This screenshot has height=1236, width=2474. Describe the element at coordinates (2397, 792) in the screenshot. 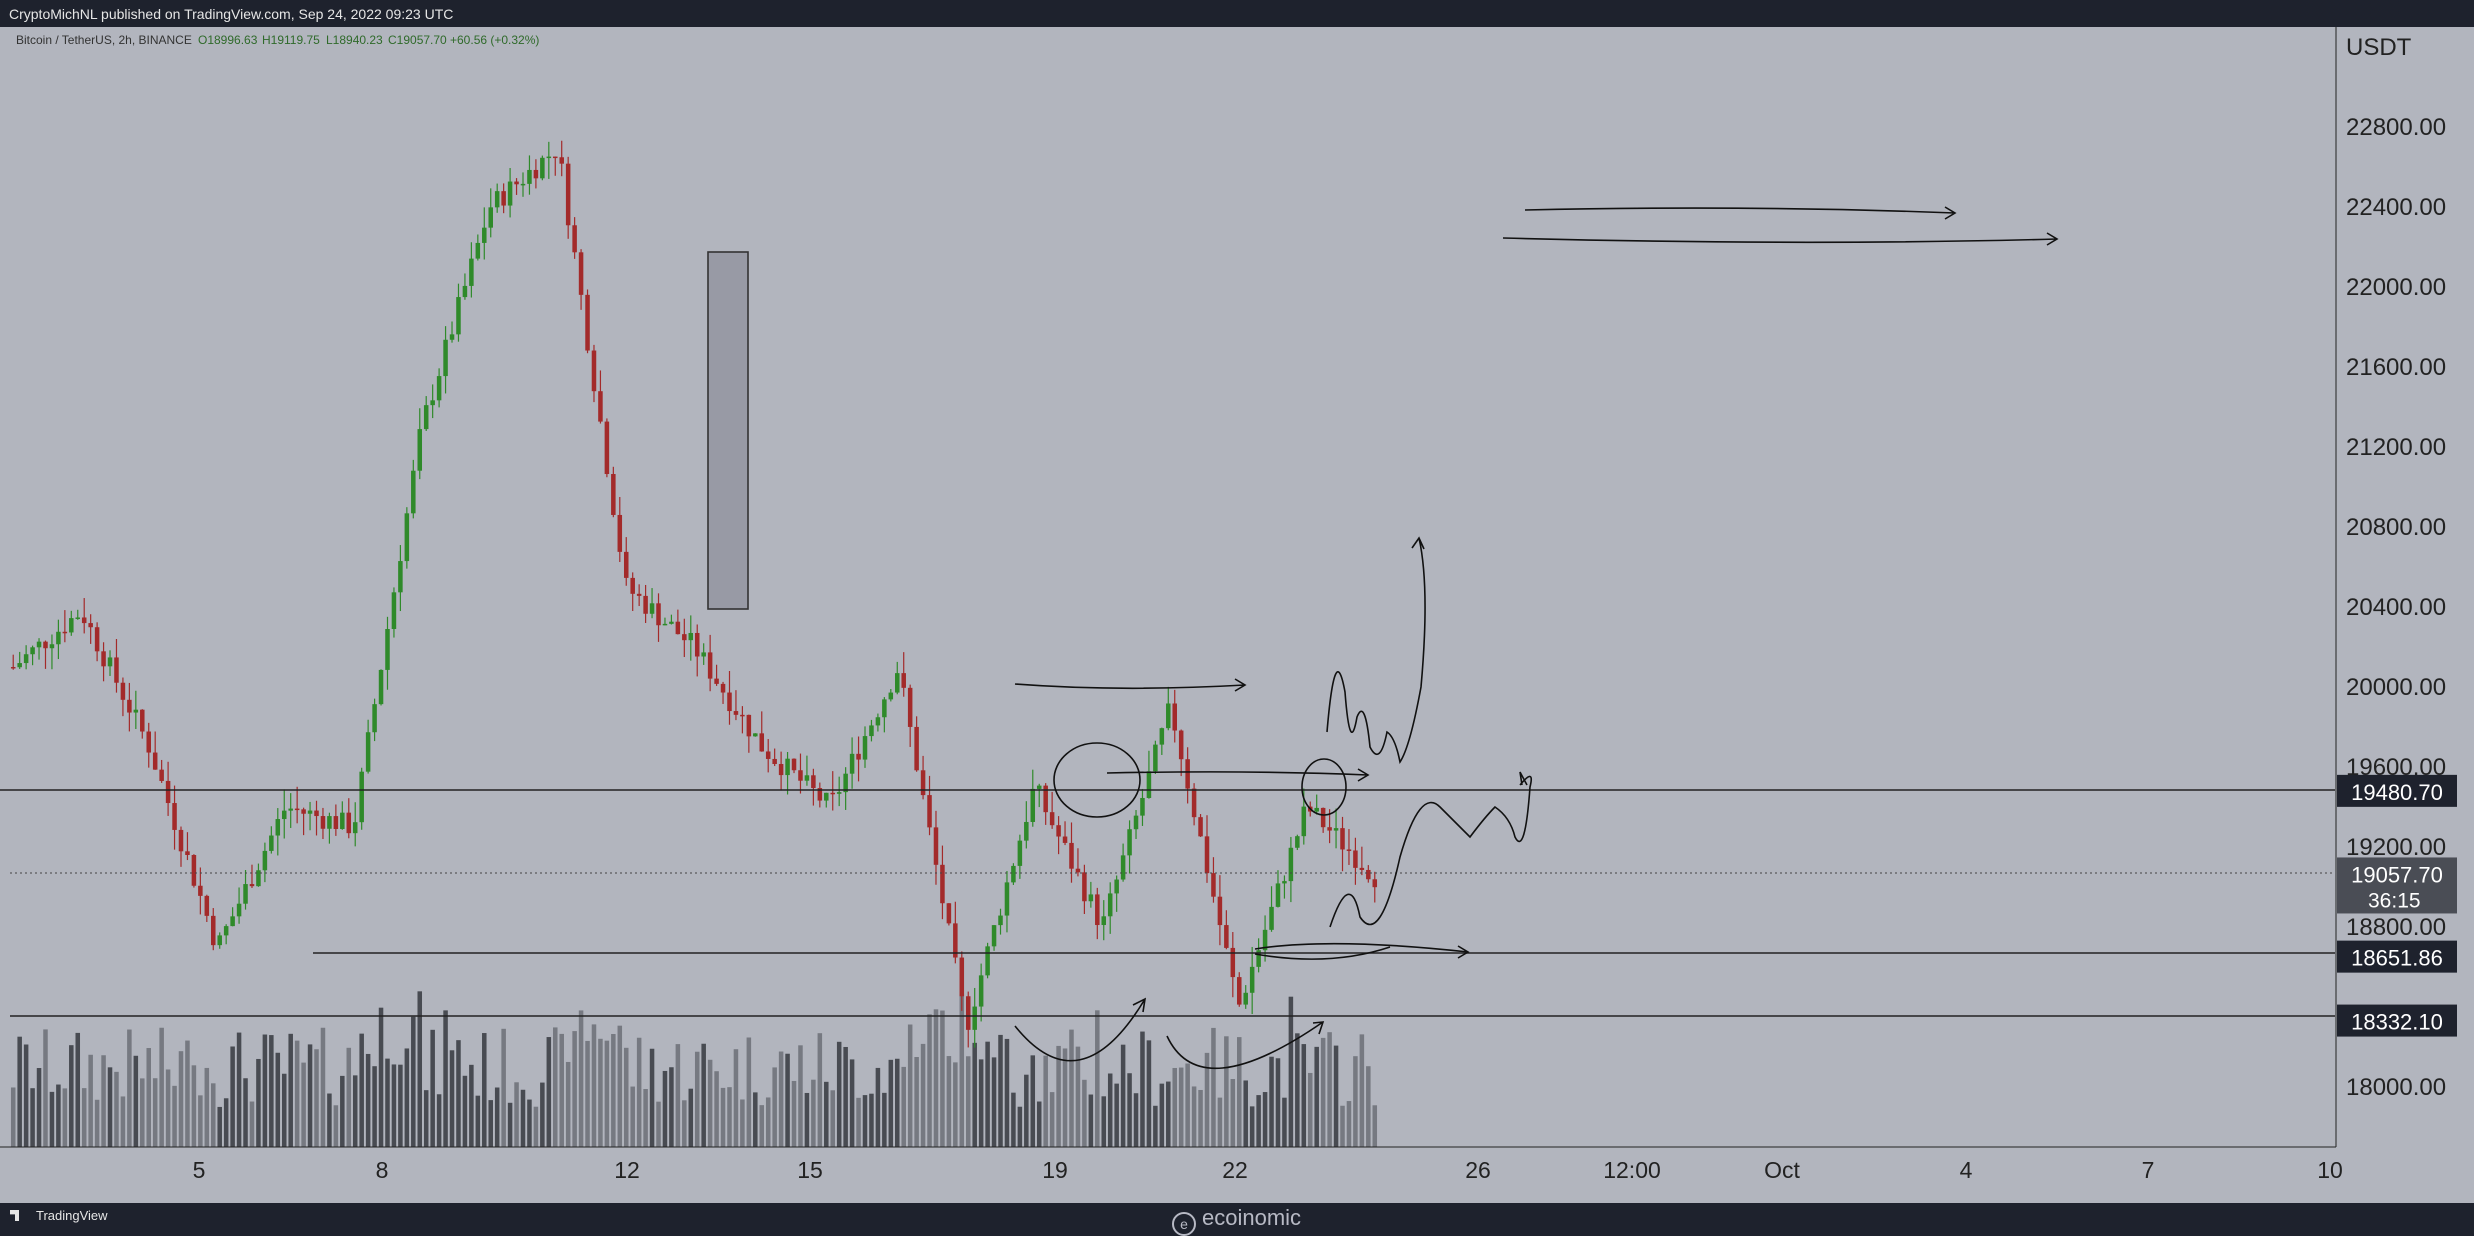

I see `price-label-value: 19480.70` at that location.